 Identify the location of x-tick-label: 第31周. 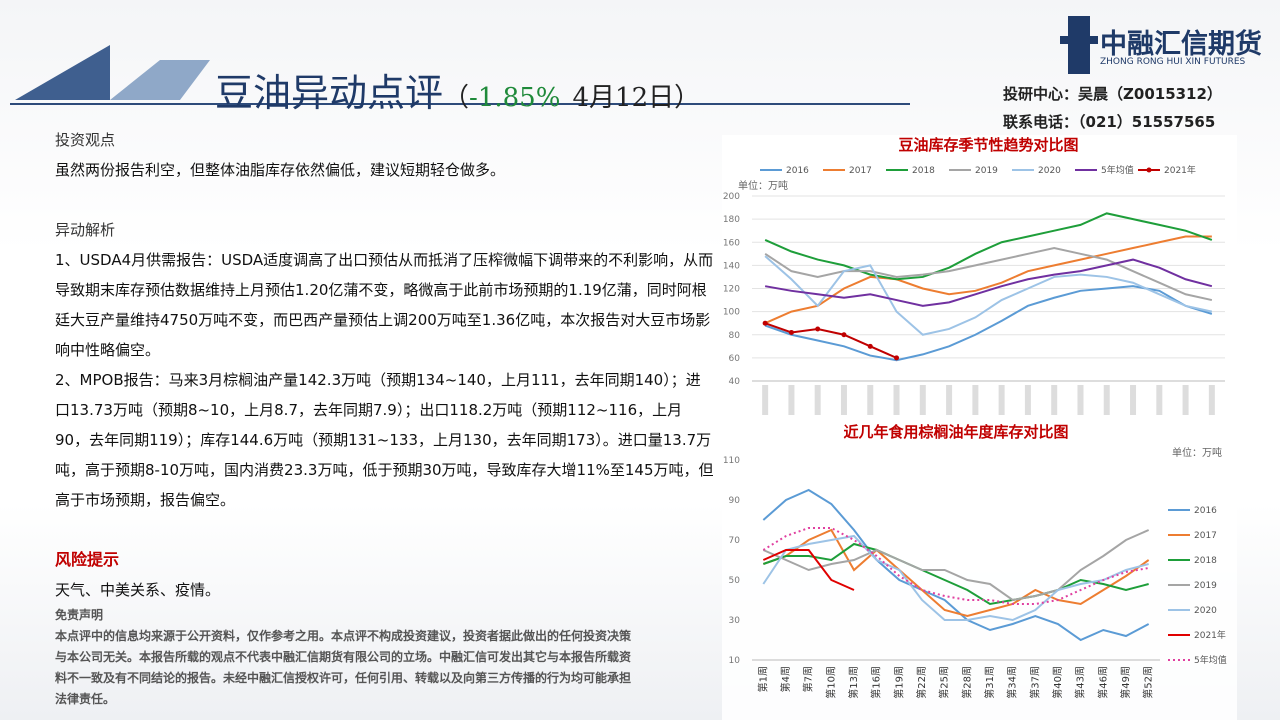
(989, 682).